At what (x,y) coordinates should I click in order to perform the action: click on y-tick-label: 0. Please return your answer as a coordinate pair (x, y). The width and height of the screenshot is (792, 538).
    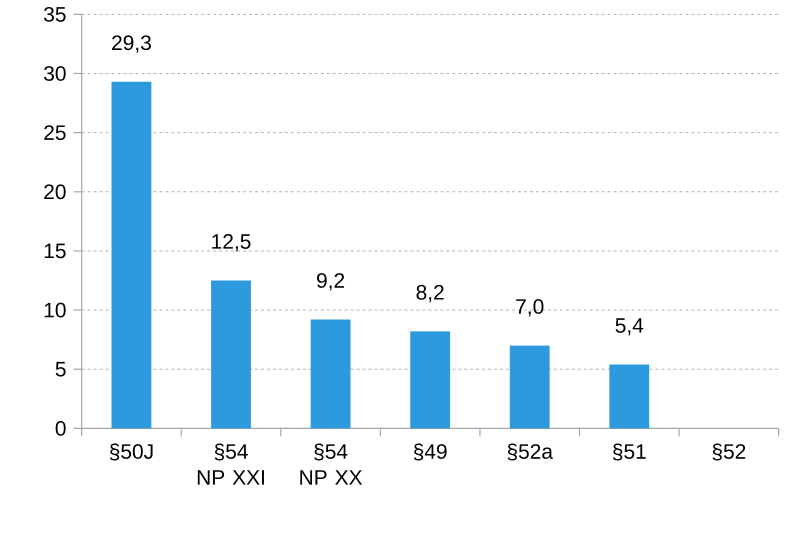
    Looking at the image, I should click on (61, 428).